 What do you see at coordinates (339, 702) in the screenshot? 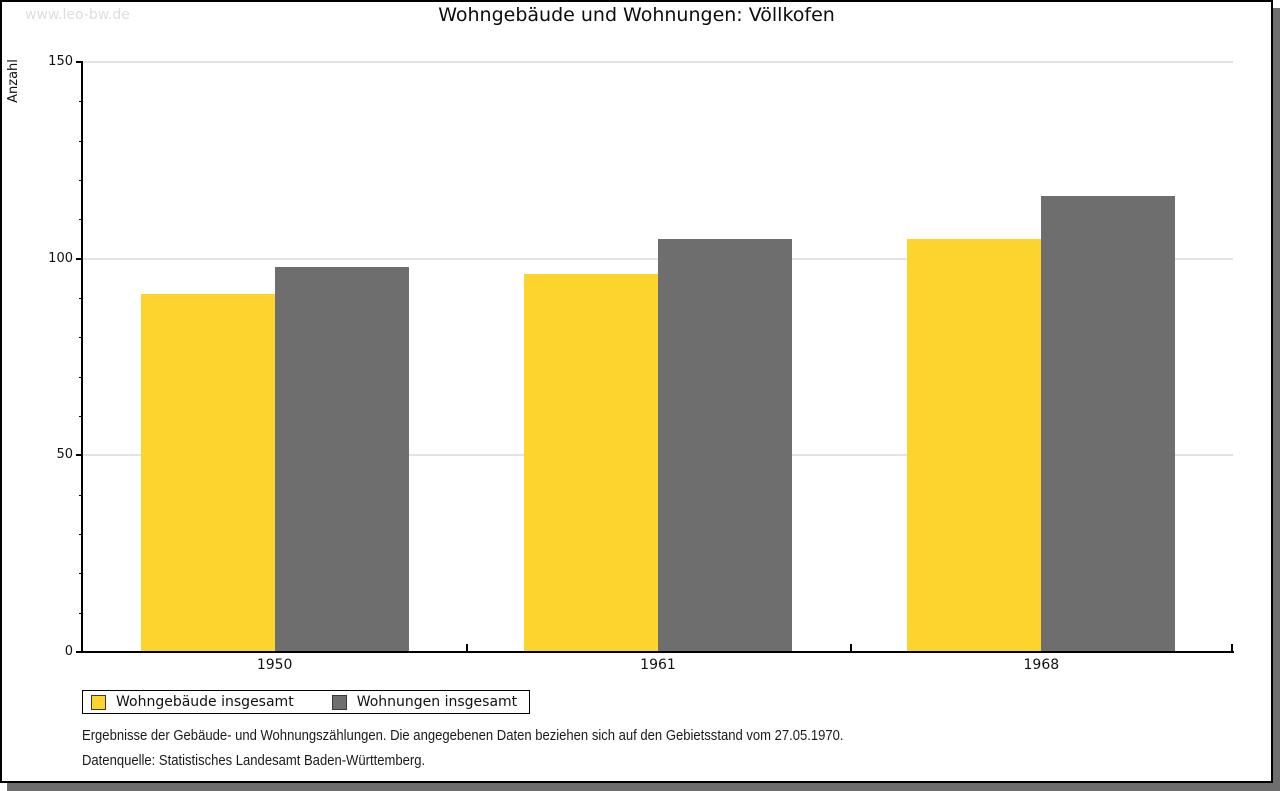
I see `legend-swatch-gray` at bounding box center [339, 702].